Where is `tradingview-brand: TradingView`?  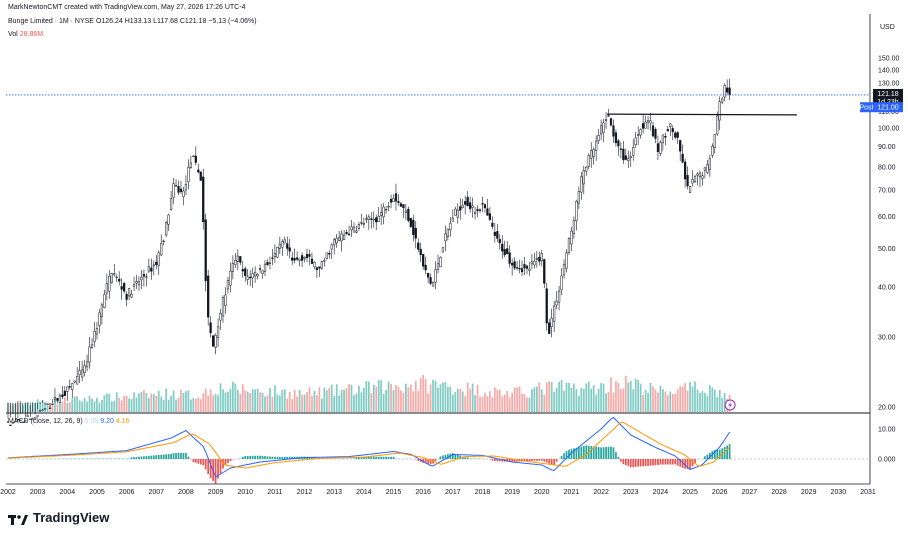 tradingview-brand: TradingView is located at coordinates (58, 517).